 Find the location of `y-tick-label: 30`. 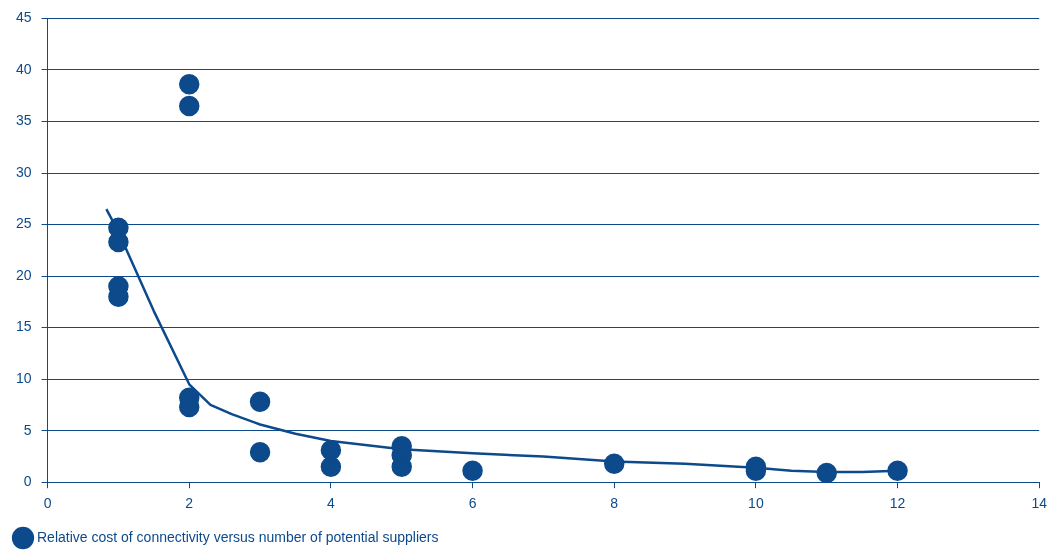

y-tick-label: 30 is located at coordinates (23, 171).